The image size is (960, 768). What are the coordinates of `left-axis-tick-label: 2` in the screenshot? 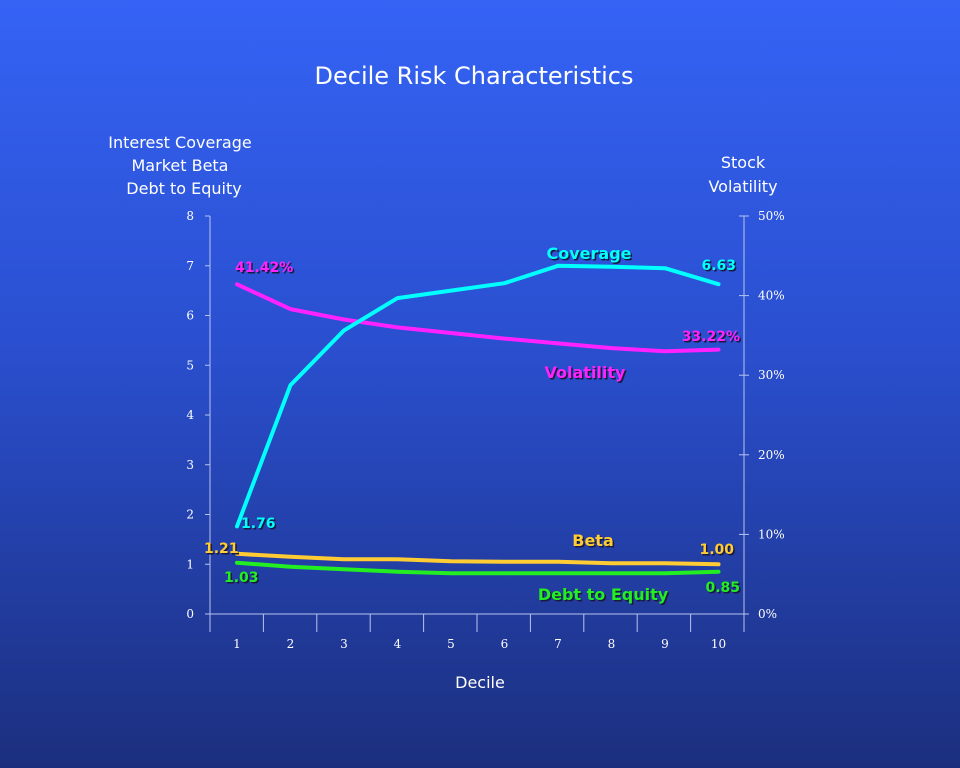 It's located at (190, 515).